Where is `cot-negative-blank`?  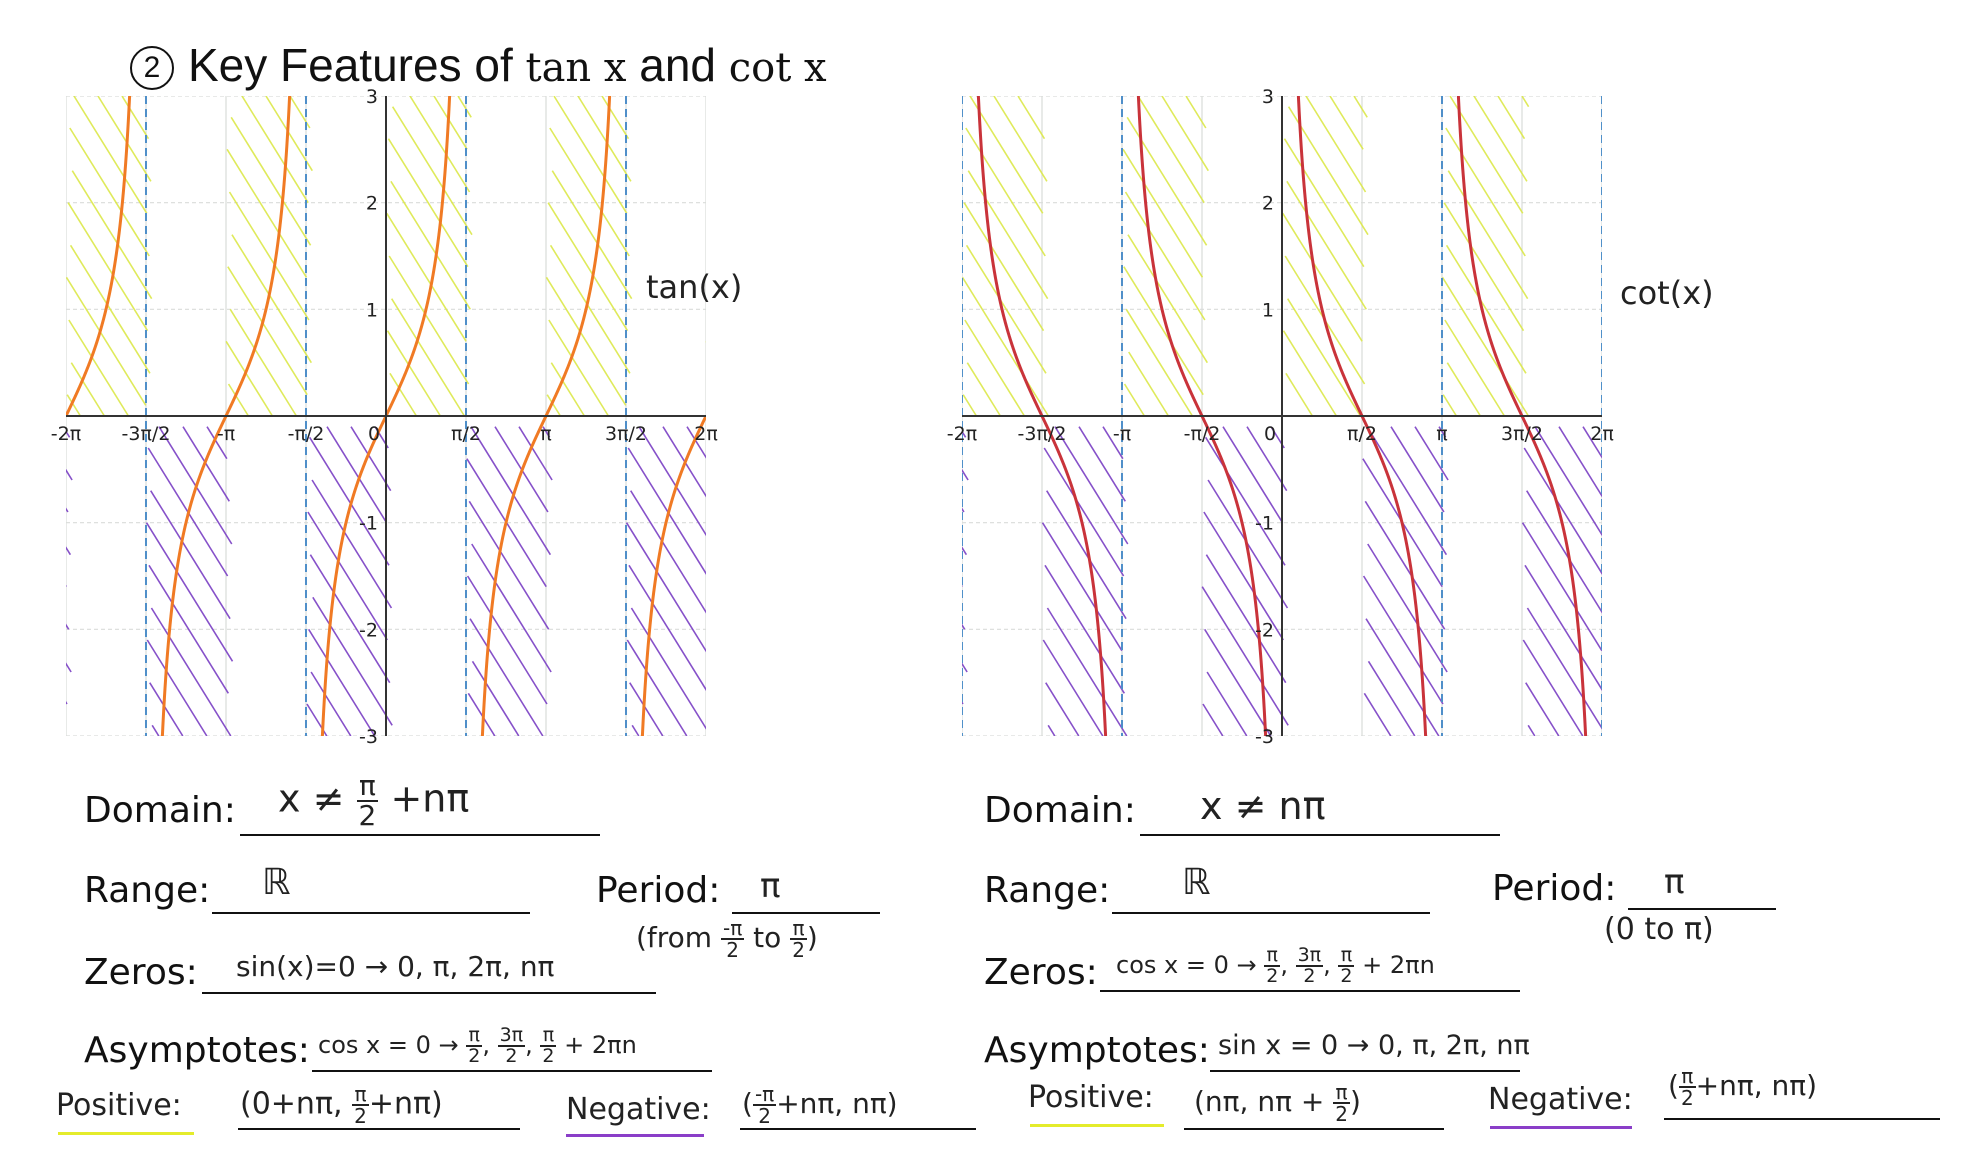
cot-negative-blank is located at coordinates (1802, 1119).